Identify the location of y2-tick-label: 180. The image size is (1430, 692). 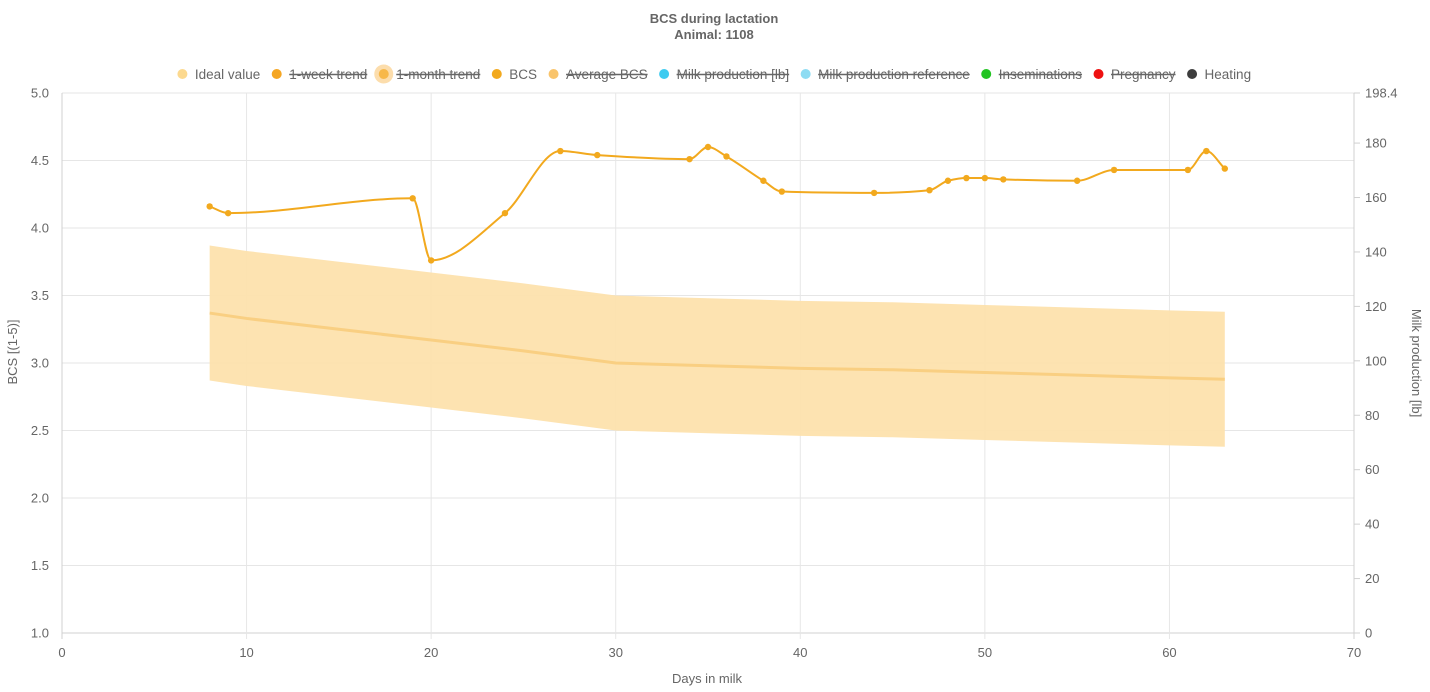
(1376, 143).